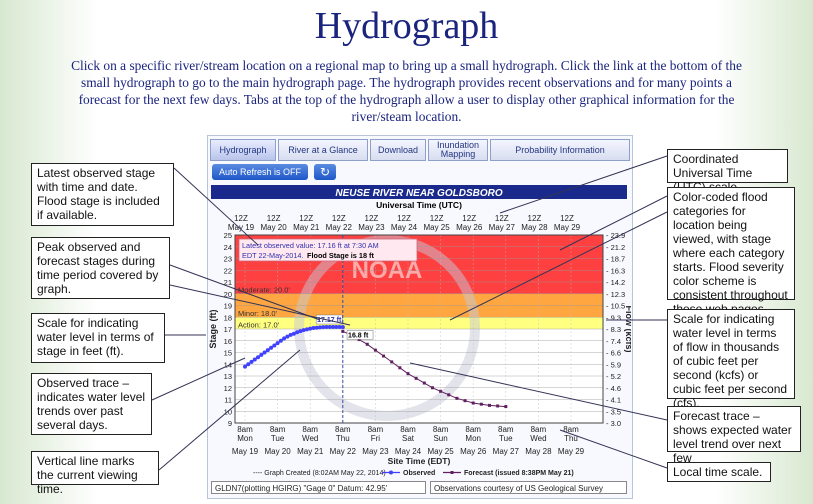  What do you see at coordinates (343, 451) in the screenshot?
I see `bottom-tick-date: May 22` at bounding box center [343, 451].